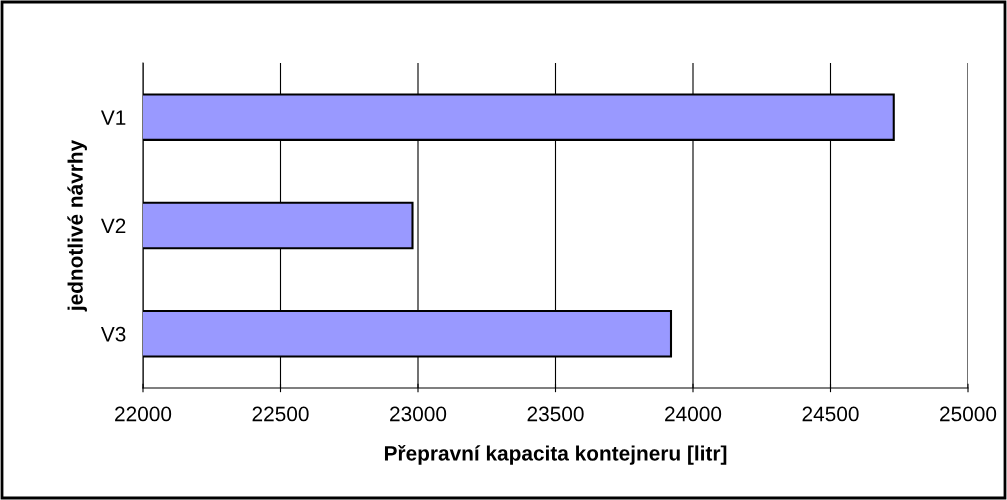 The image size is (1007, 500). I want to click on y-axis-title: jednotlivé návrhy, so click(77, 225).